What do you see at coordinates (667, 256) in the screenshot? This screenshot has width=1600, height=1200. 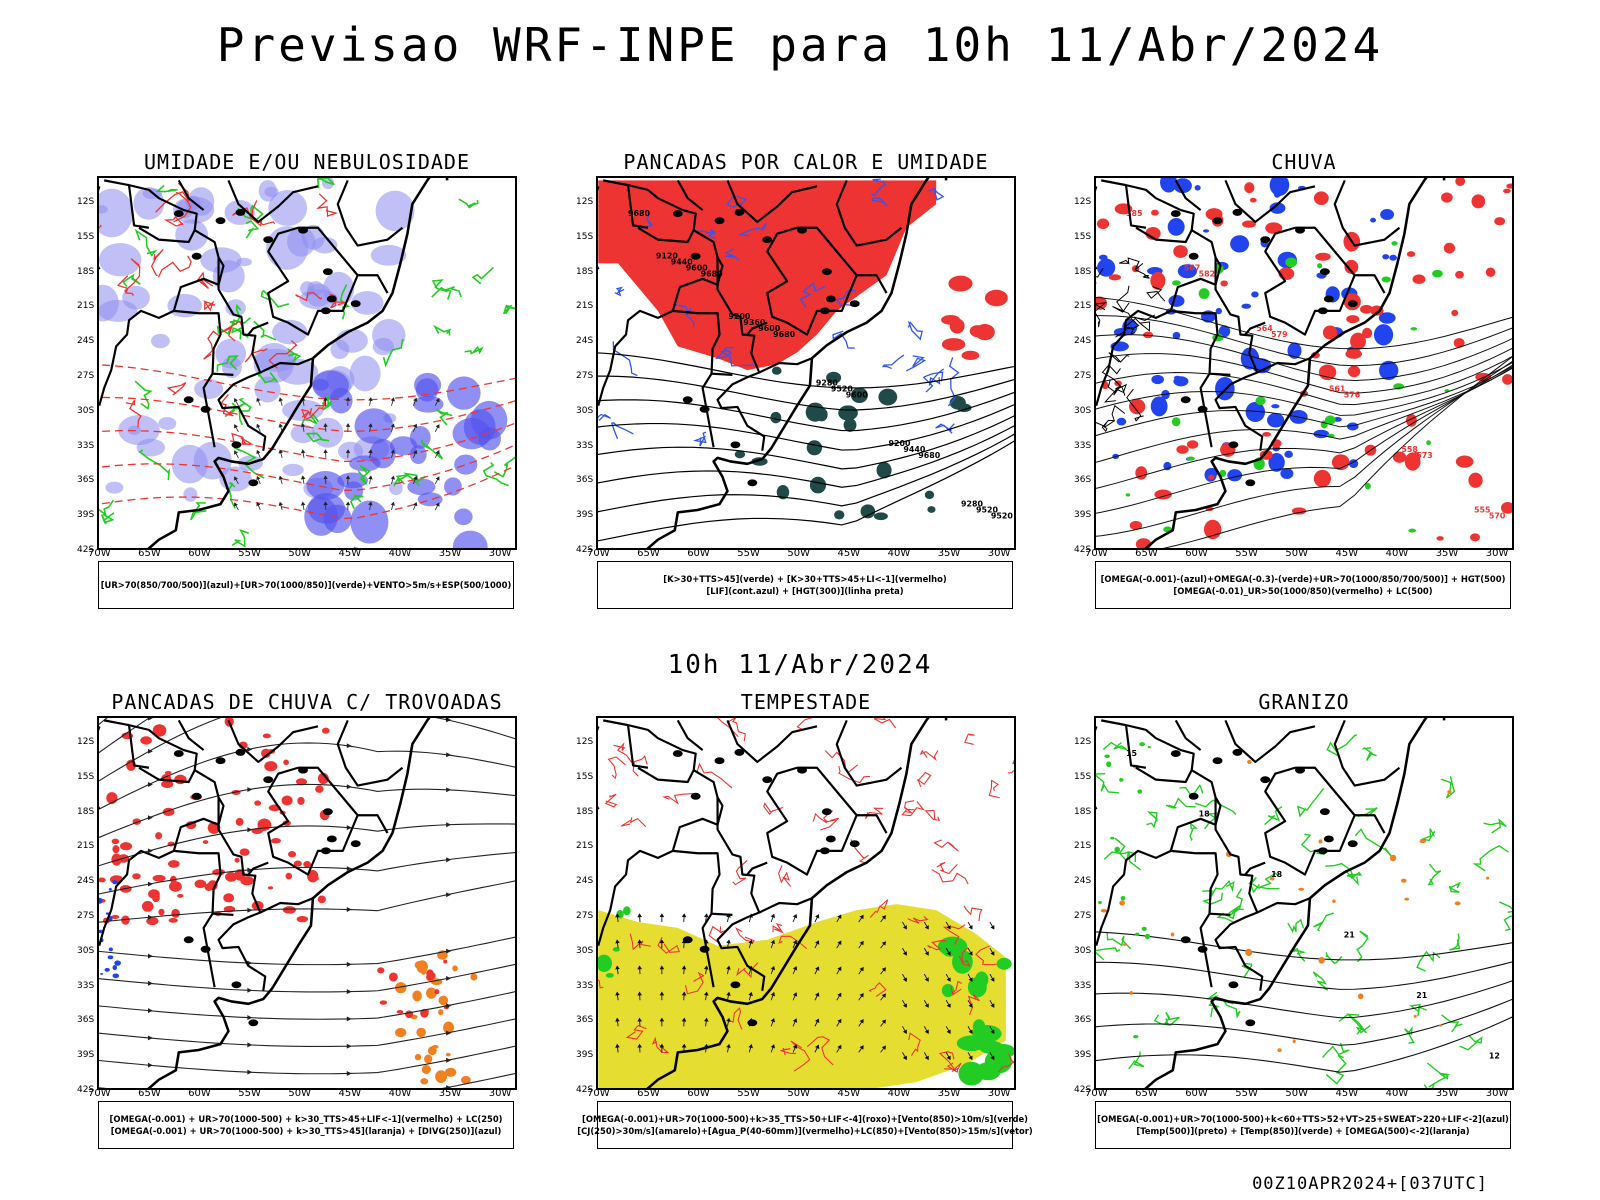 I see `contour-label: 9120` at bounding box center [667, 256].